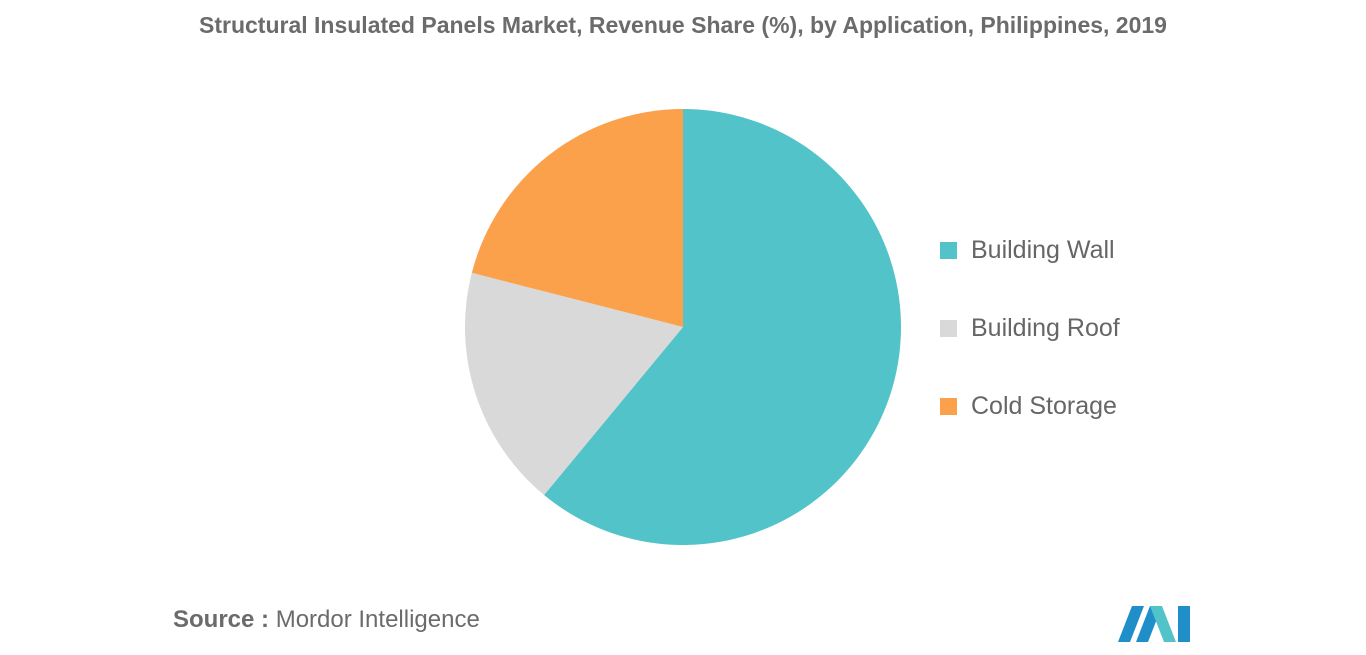 The image size is (1366, 655). Describe the element at coordinates (948, 406) in the screenshot. I see `legend-swatch-cold-storage` at that location.